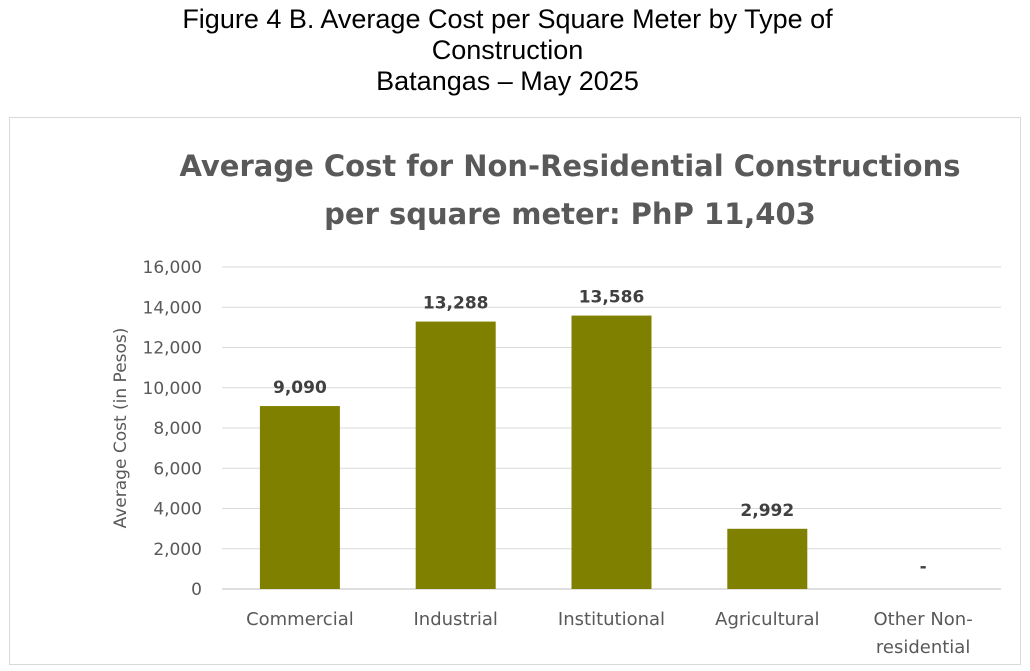 The height and width of the screenshot is (671, 1030). Describe the element at coordinates (196, 590) in the screenshot. I see `y-tick-label: 0` at that location.